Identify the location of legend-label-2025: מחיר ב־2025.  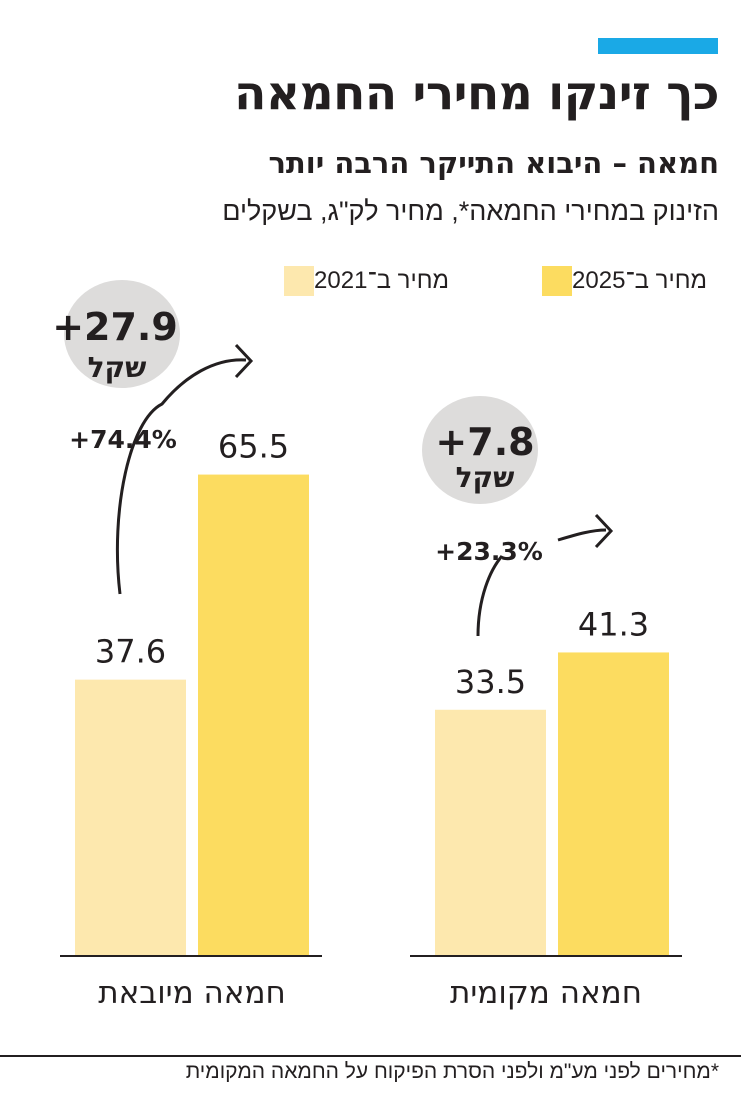
(639, 280).